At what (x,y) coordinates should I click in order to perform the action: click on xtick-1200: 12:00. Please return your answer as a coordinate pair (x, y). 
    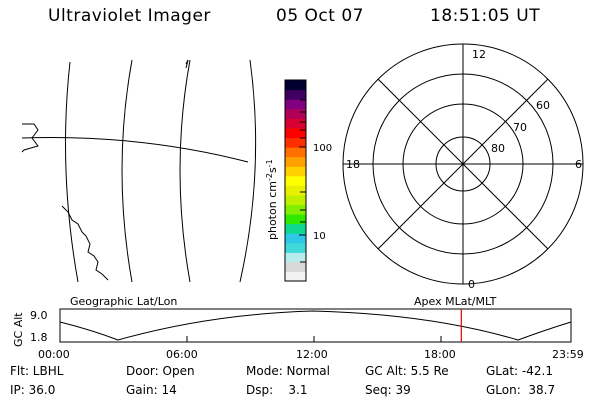
    Looking at the image, I should click on (312, 354).